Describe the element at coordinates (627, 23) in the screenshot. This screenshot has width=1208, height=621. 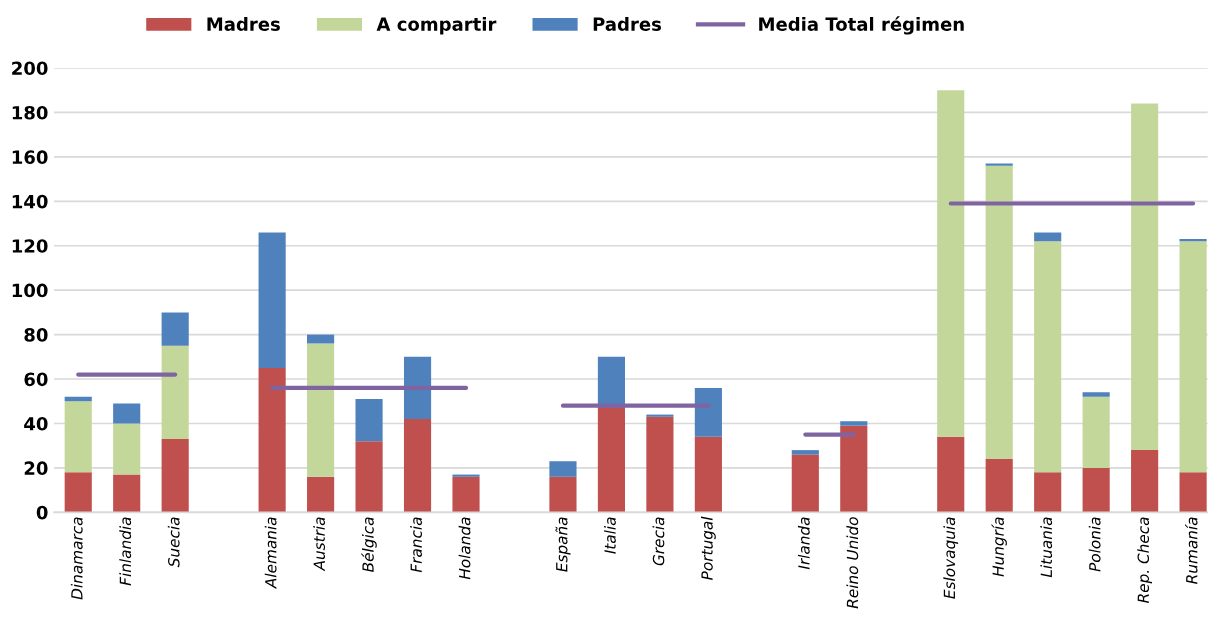
I see `legend-label: Padres` at that location.